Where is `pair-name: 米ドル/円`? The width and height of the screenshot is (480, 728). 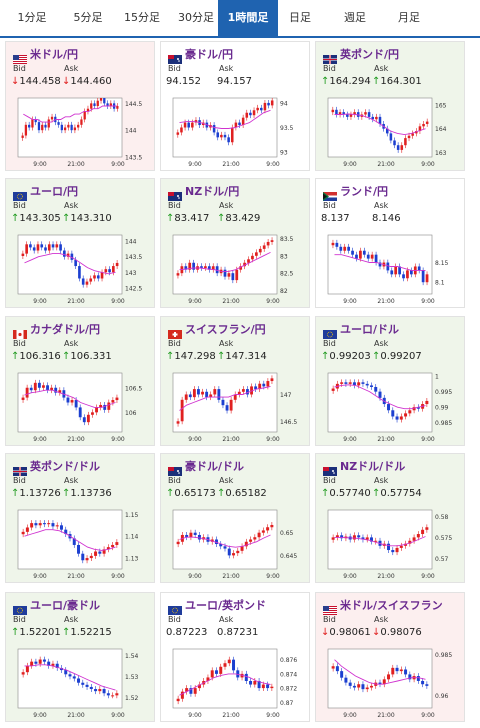
pair-name: 米ドル/円 is located at coordinates (54, 54).